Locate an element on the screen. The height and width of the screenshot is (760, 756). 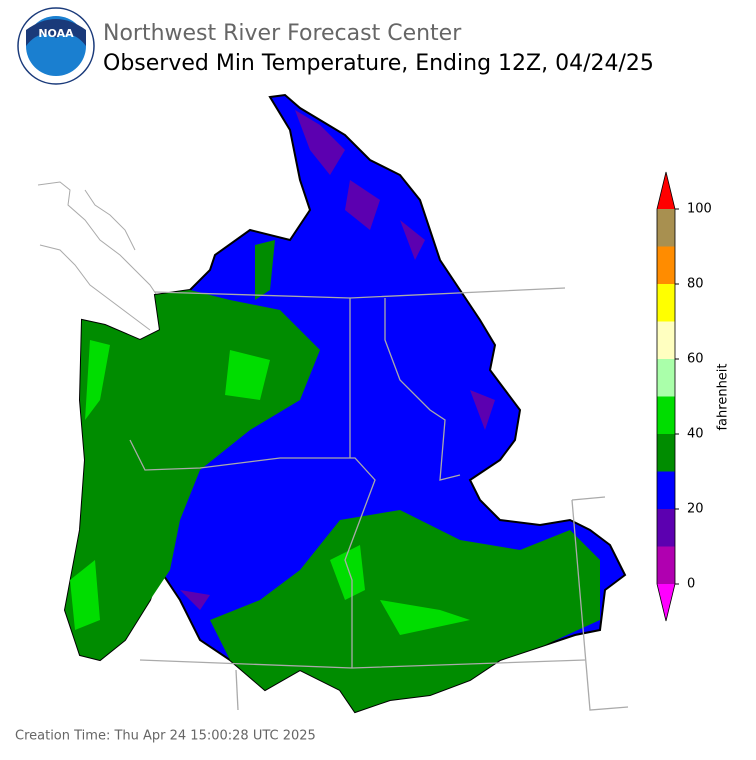
colorbar-over is located at coordinates (666, 190).